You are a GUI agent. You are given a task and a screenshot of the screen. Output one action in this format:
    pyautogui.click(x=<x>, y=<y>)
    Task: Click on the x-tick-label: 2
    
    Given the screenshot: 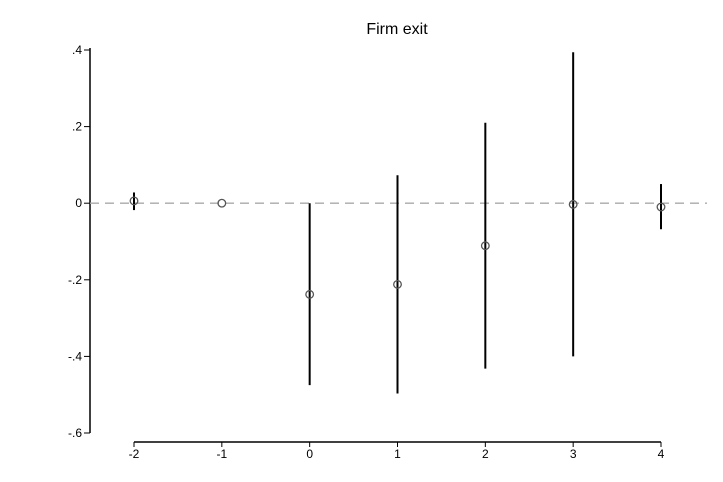 What is the action you would take?
    pyautogui.click(x=485, y=454)
    